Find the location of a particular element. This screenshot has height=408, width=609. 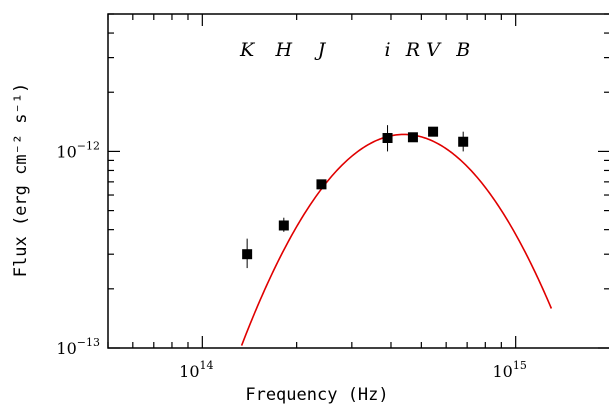

y-tick-label: 10−13 is located at coordinates (78, 347).